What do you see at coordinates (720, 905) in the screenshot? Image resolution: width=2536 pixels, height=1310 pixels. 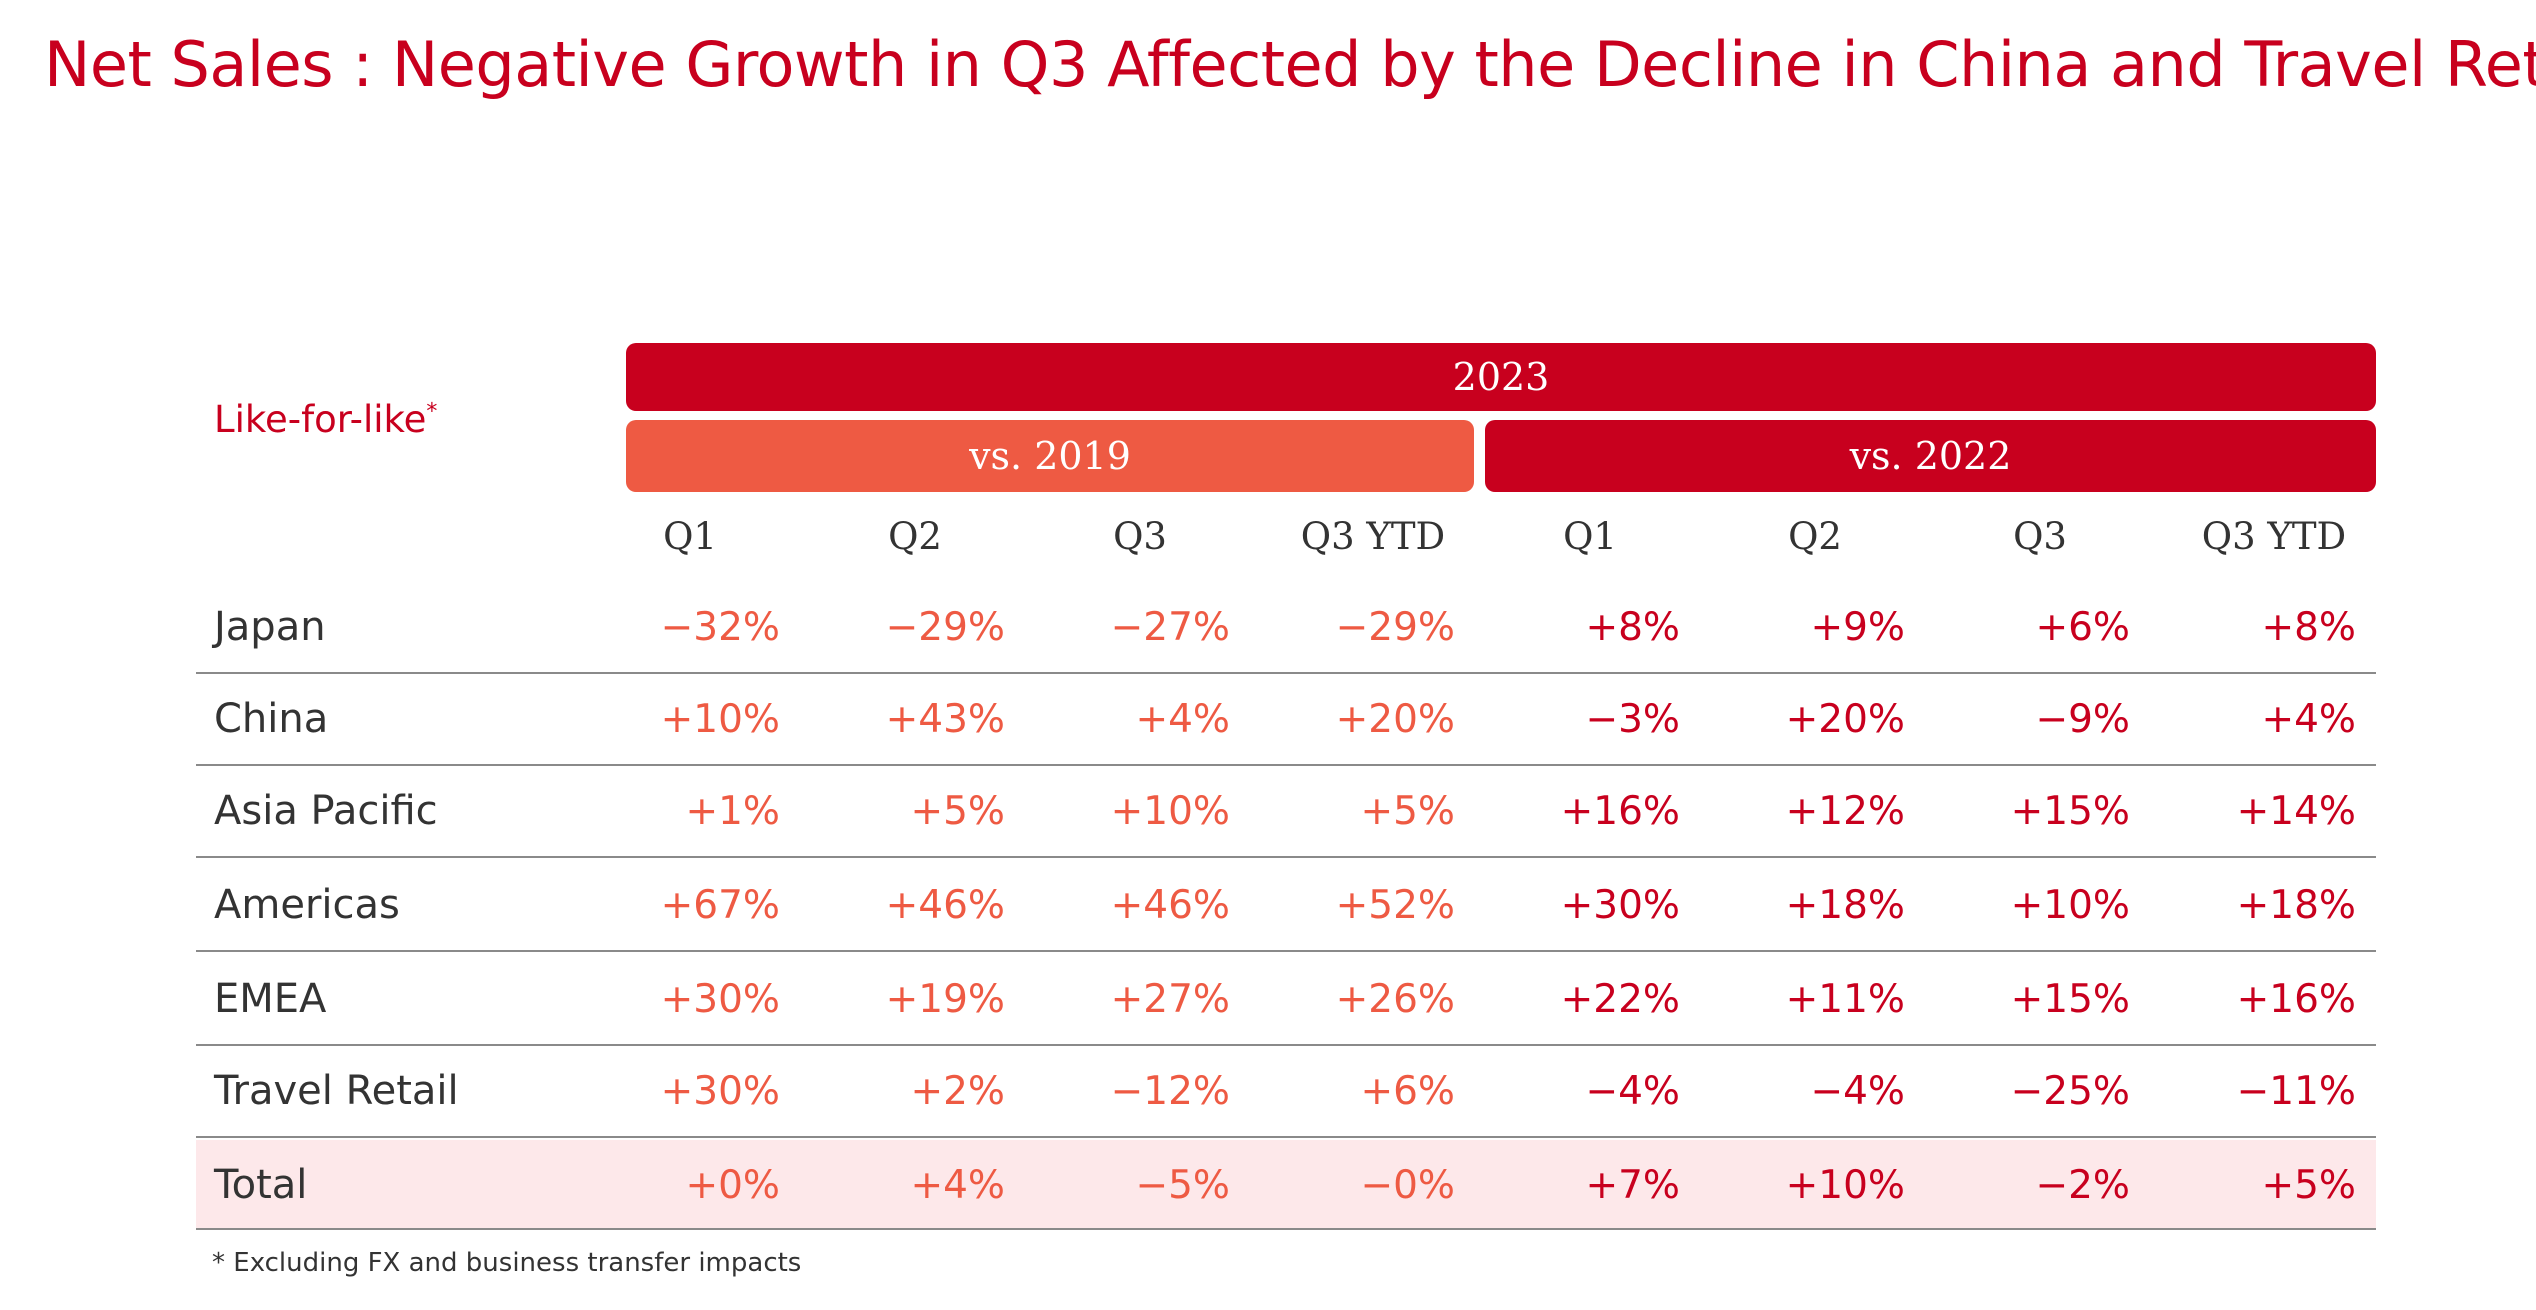 I see `table-cell: +67%` at bounding box center [720, 905].